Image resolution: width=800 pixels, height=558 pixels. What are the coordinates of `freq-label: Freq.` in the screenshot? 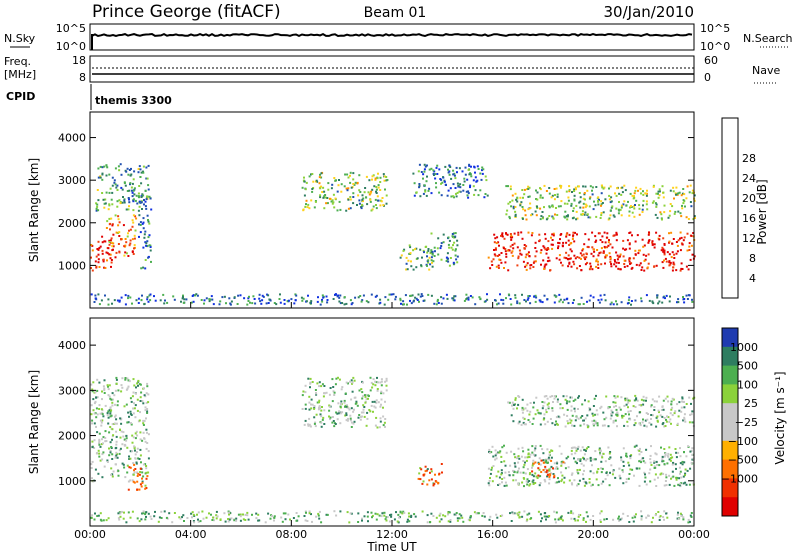 It's located at (17, 61).